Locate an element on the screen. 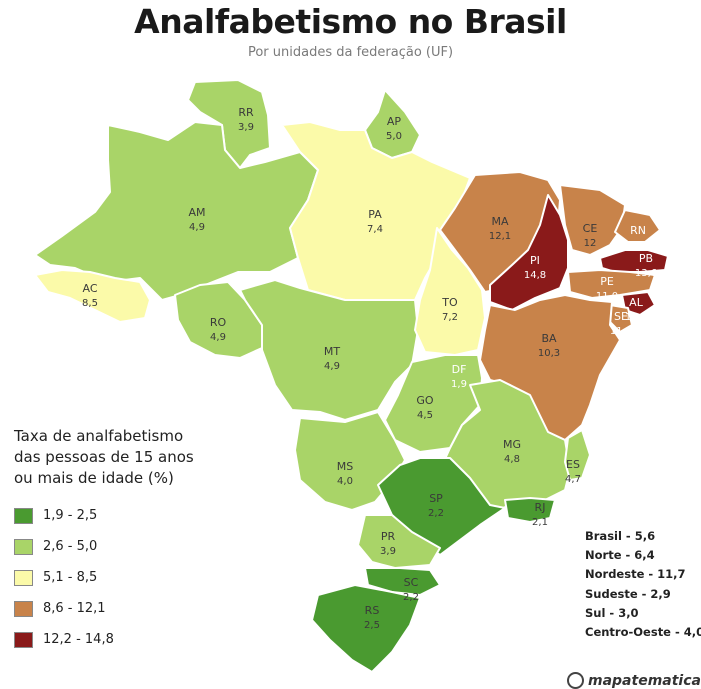  state-value-label: 4,5 is located at coordinates (425, 415).